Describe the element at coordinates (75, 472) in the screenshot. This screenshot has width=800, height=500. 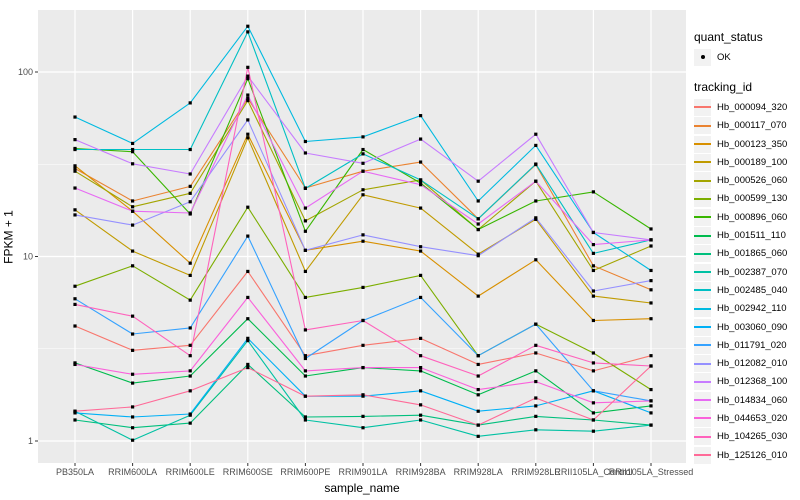
I see `x-tick-label: PB350LA` at that location.